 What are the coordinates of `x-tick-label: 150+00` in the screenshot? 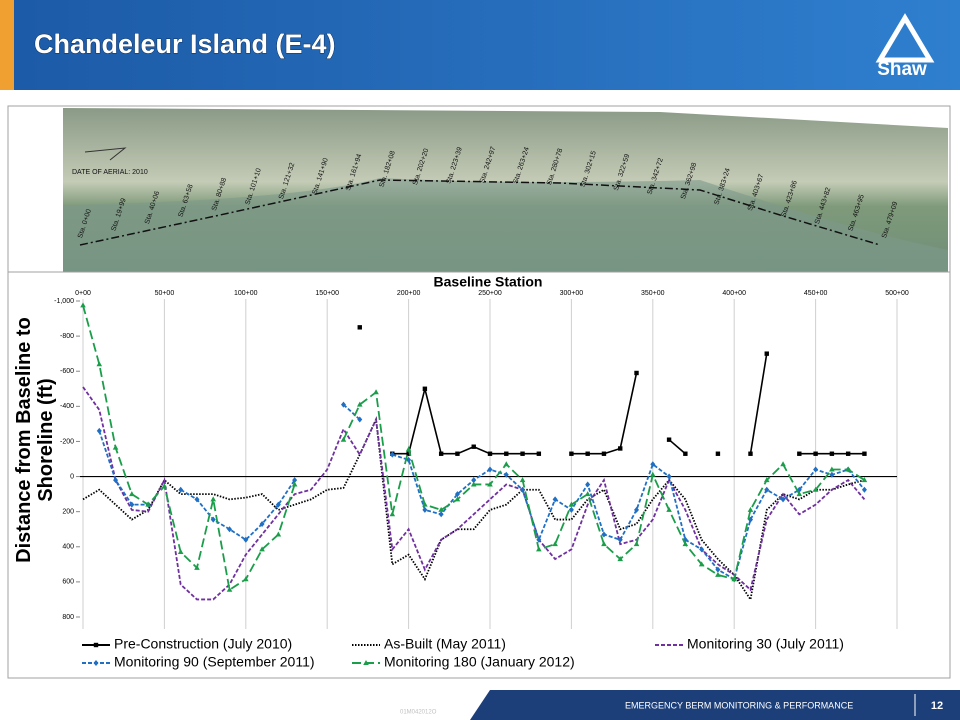 It's located at (327, 293).